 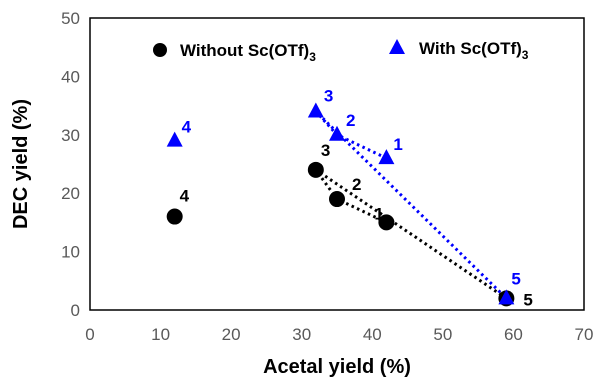 I want to click on x-tick-label: 70, so click(x=584, y=334).